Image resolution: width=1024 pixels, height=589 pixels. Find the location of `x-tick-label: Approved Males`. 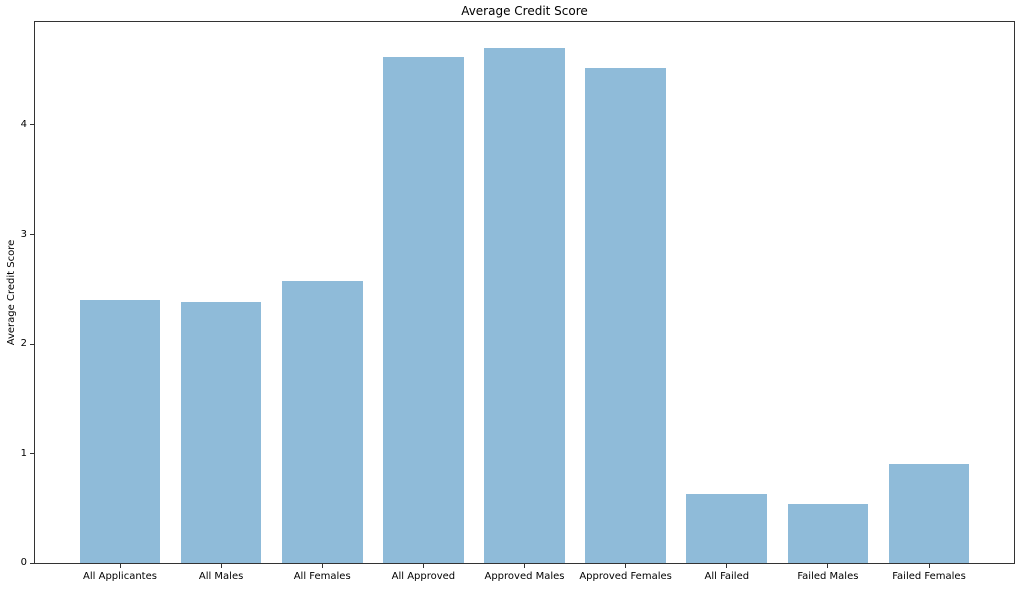

x-tick-label: Approved Males is located at coordinates (524, 576).